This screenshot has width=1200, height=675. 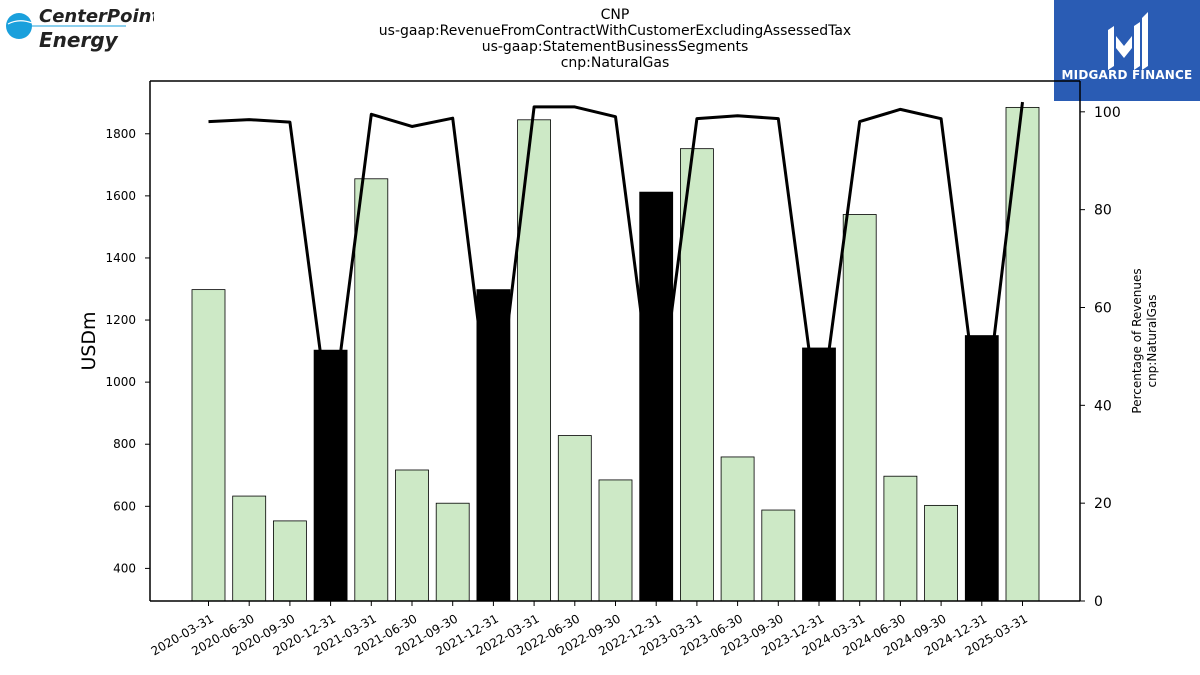 What do you see at coordinates (124, 506) in the screenshot?
I see `y-tick-label: 600` at bounding box center [124, 506].